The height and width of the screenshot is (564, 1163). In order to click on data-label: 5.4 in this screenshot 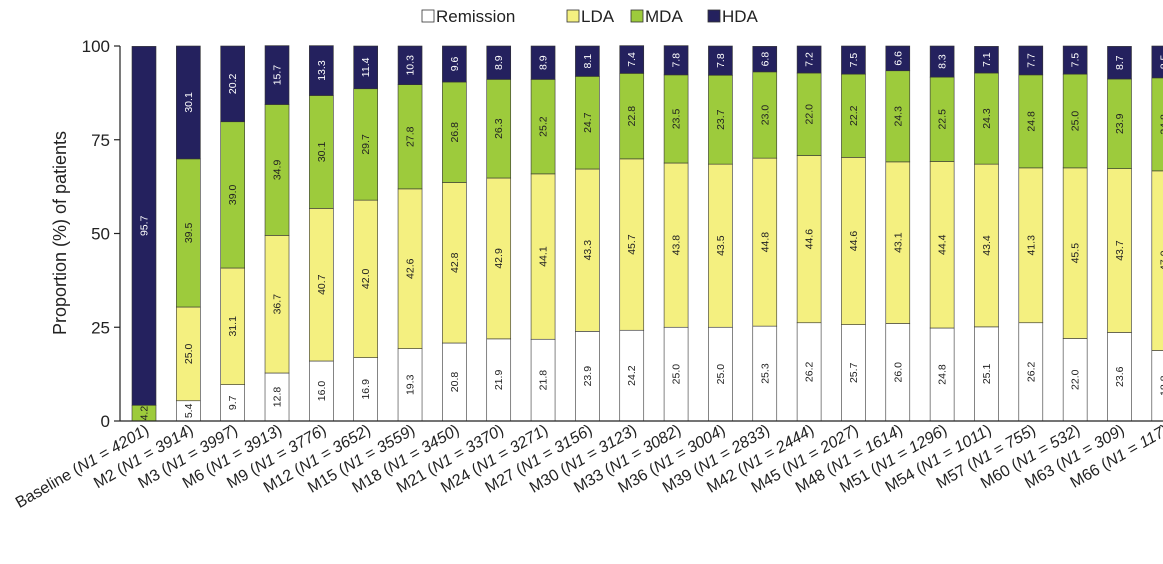, I will do `click(189, 410)`.